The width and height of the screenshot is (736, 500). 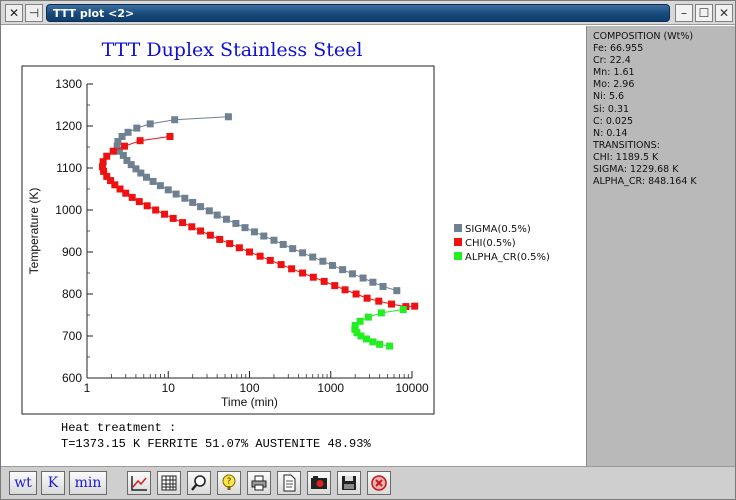 I want to click on document-button, so click(x=289, y=483).